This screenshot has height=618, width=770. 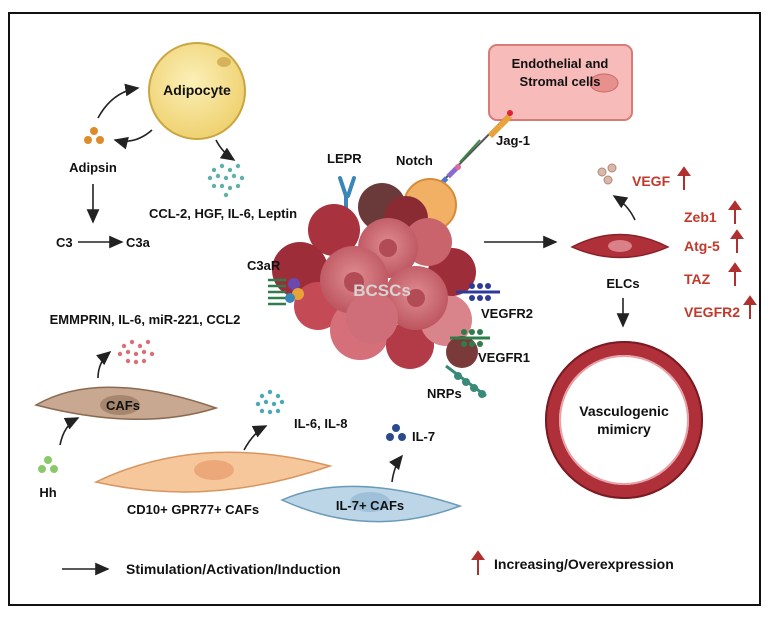 I want to click on adipsin-molecules-icon, so click(x=94, y=135).